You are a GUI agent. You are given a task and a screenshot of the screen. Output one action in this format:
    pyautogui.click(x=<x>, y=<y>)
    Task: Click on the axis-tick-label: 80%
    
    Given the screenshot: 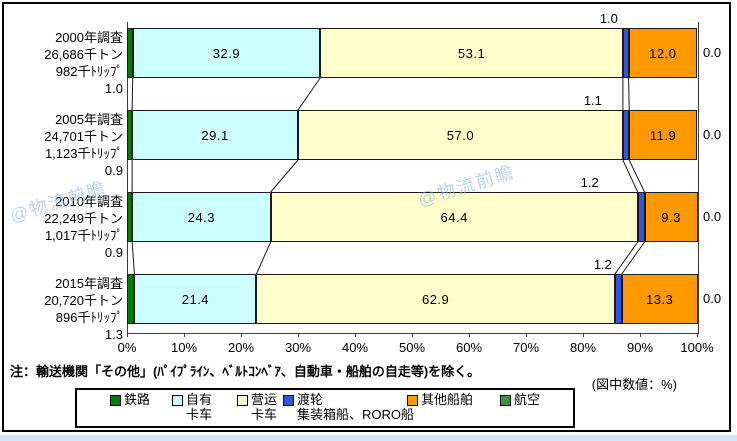 What is the action you would take?
    pyautogui.click(x=583, y=347)
    